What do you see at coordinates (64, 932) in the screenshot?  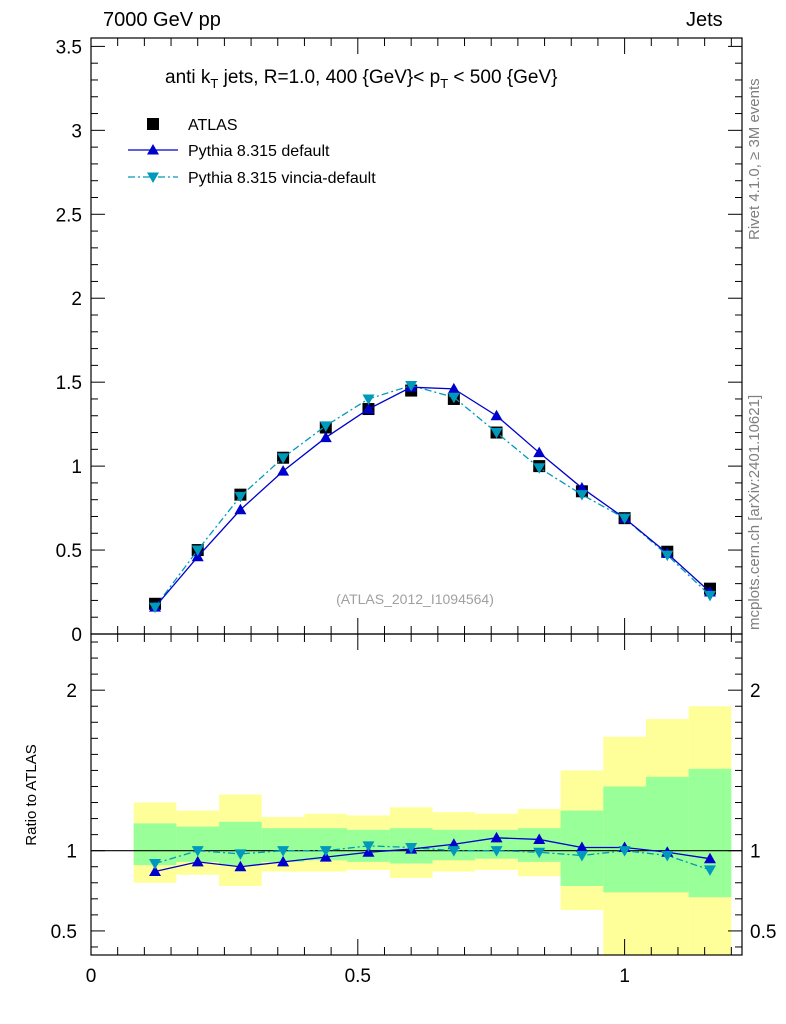 I see `ratio-y-tick-label-left: 0.5` at bounding box center [64, 932].